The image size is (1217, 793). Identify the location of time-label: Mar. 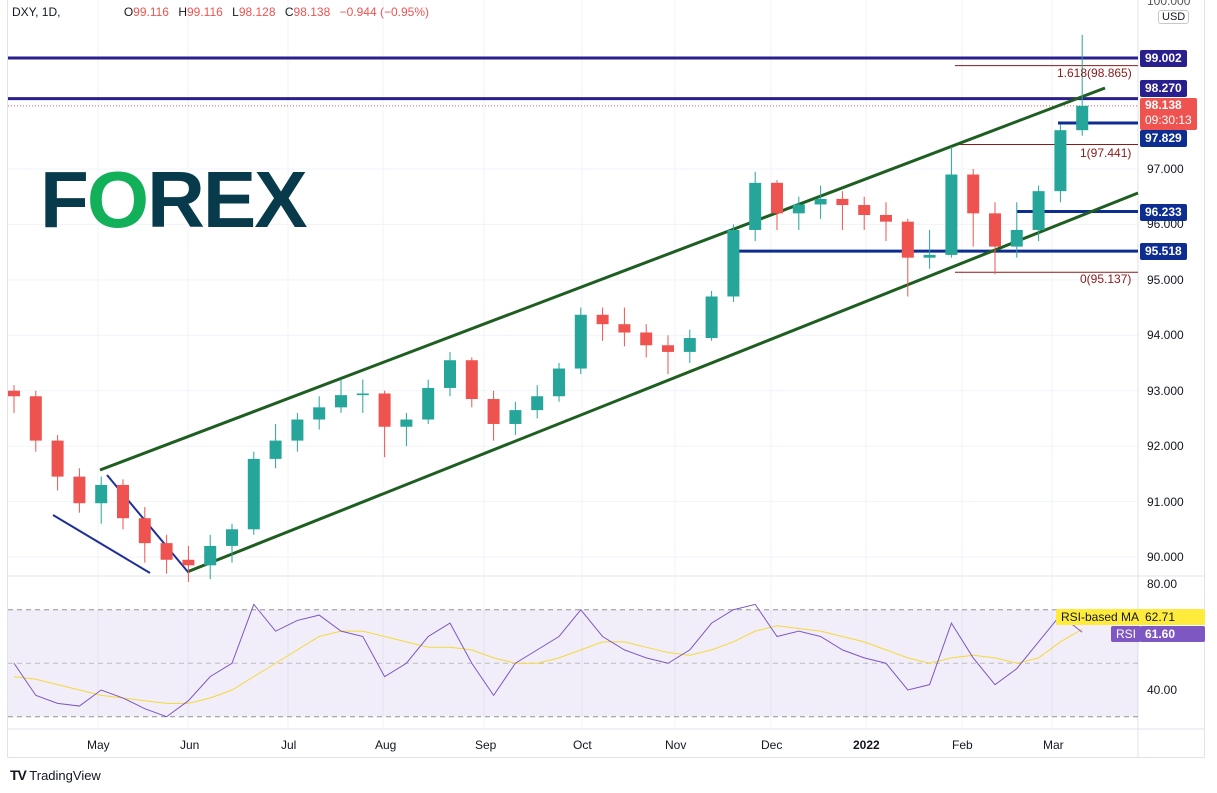
(1053, 745).